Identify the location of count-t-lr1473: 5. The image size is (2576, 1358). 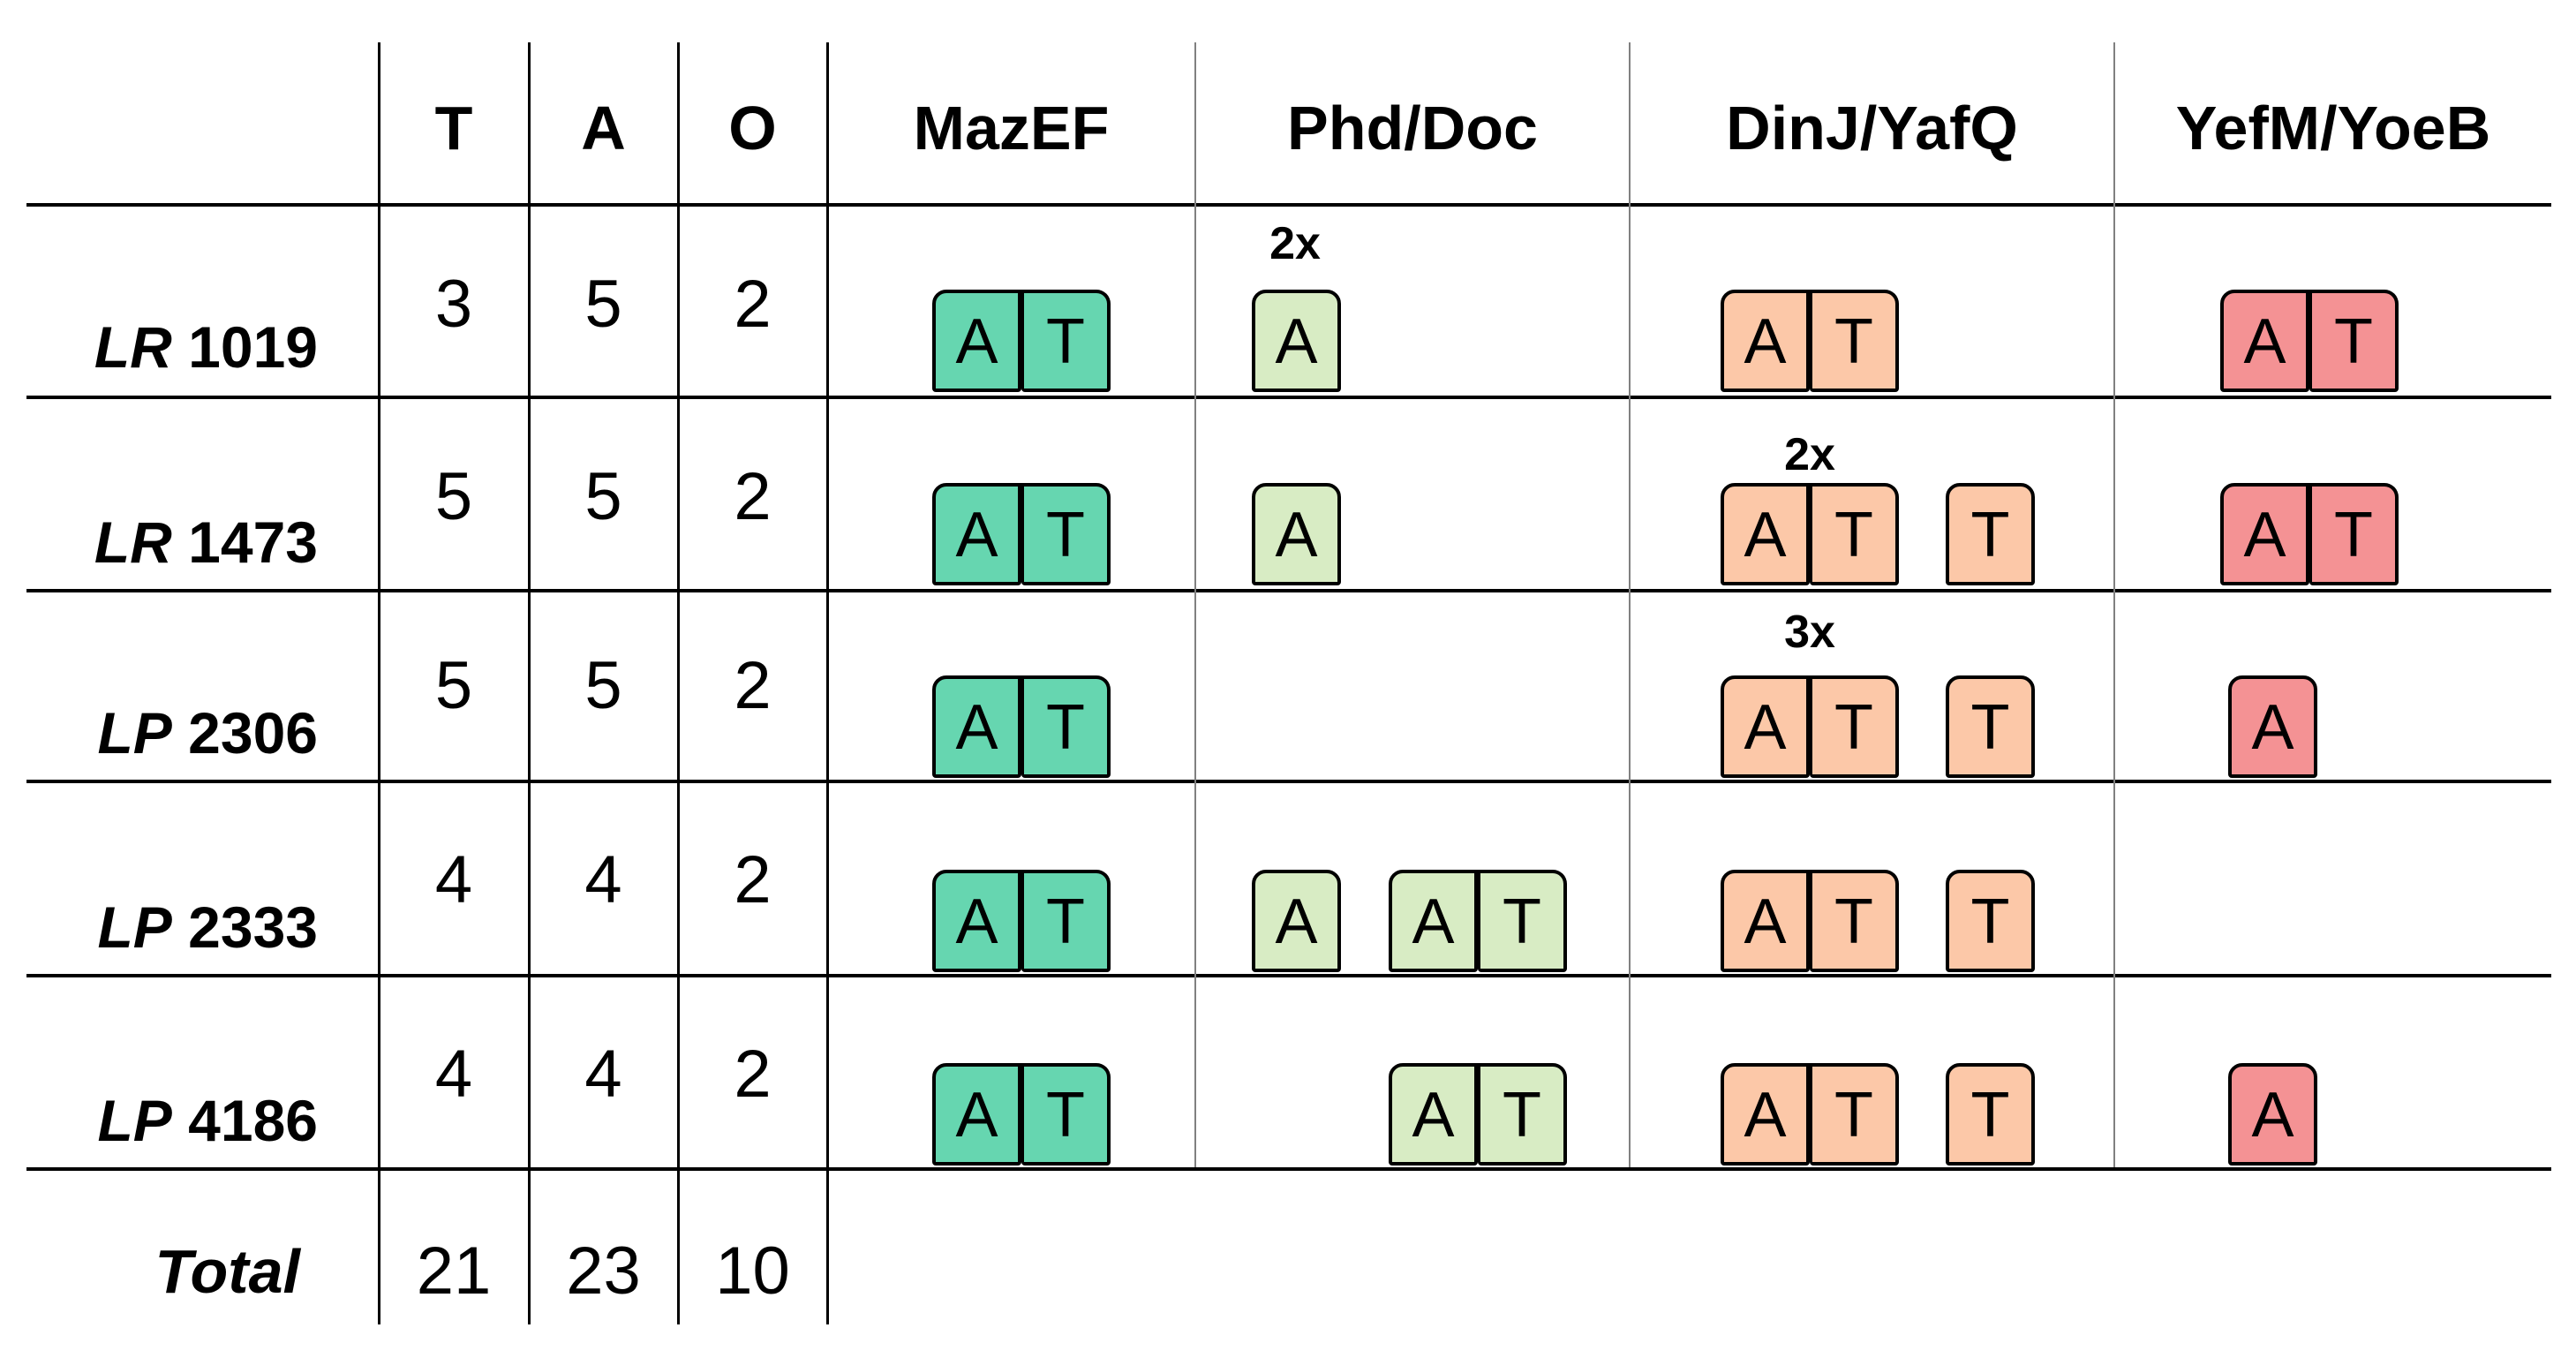
(454, 496).